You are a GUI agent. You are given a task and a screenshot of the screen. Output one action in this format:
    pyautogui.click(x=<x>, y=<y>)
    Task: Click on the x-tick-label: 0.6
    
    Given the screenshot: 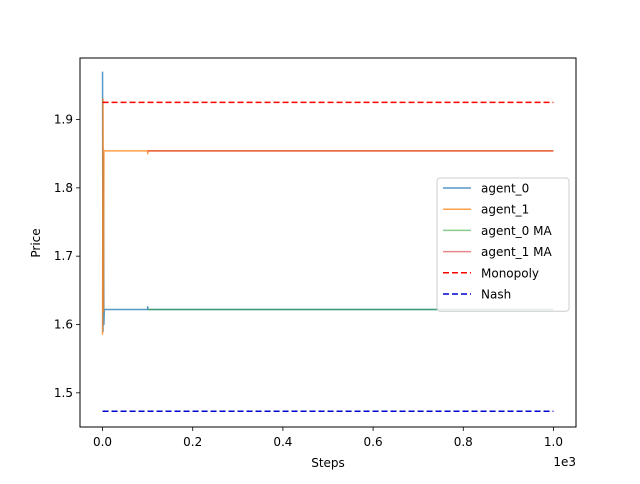 What is the action you would take?
    pyautogui.click(x=373, y=442)
    